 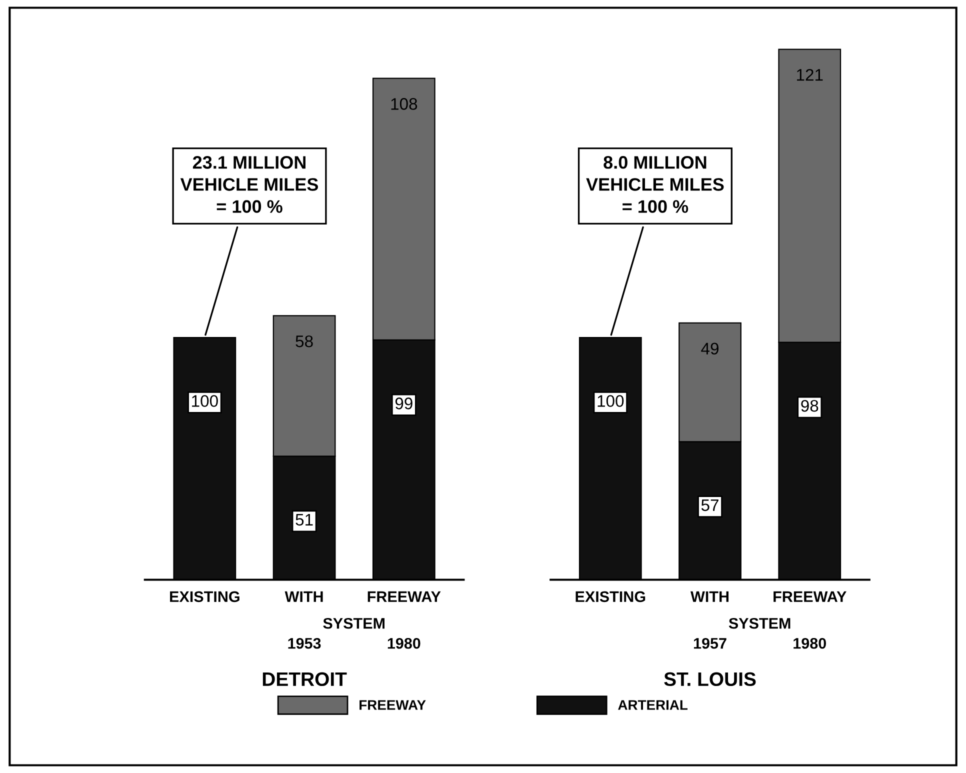 I want to click on data-label: 99, so click(x=403, y=404).